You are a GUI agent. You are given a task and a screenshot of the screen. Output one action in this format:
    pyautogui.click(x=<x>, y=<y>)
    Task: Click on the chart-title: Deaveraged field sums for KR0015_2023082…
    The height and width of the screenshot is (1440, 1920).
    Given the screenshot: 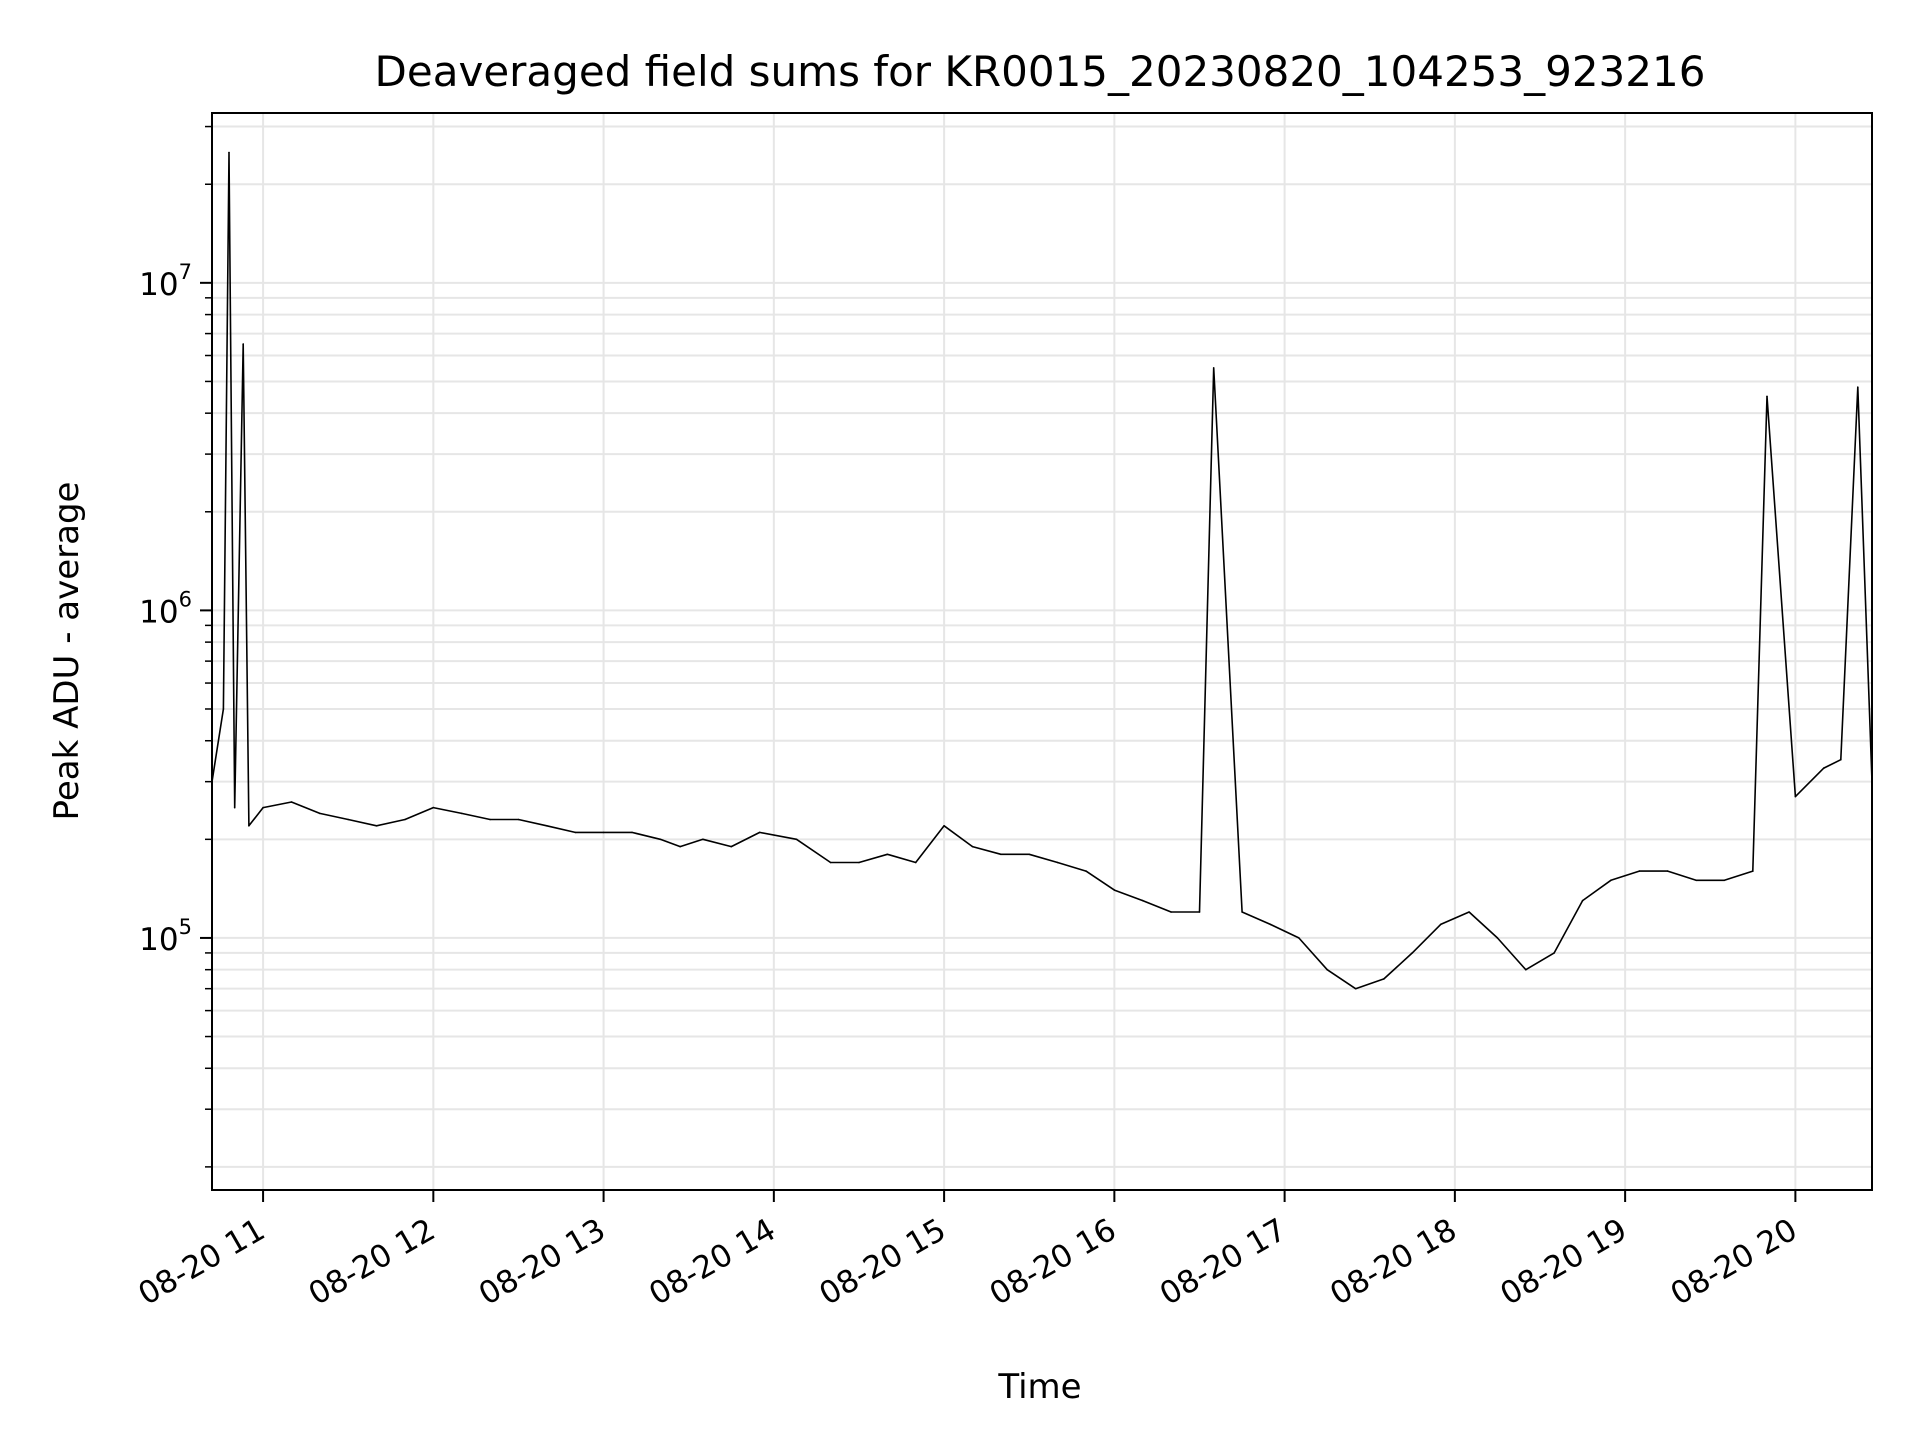 What is the action you would take?
    pyautogui.click(x=1040, y=71)
    